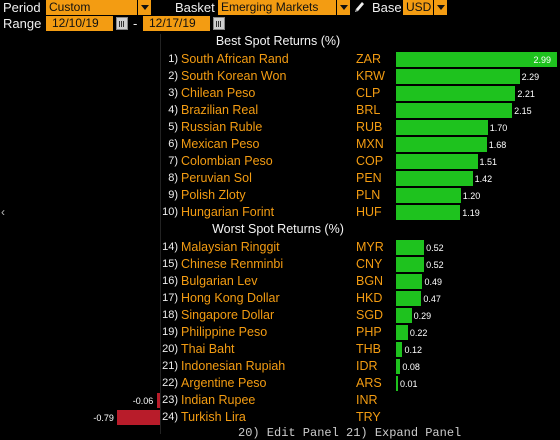 The width and height of the screenshot is (560, 440). What do you see at coordinates (235, 59) in the screenshot?
I see `currency-name: South African Rand` at bounding box center [235, 59].